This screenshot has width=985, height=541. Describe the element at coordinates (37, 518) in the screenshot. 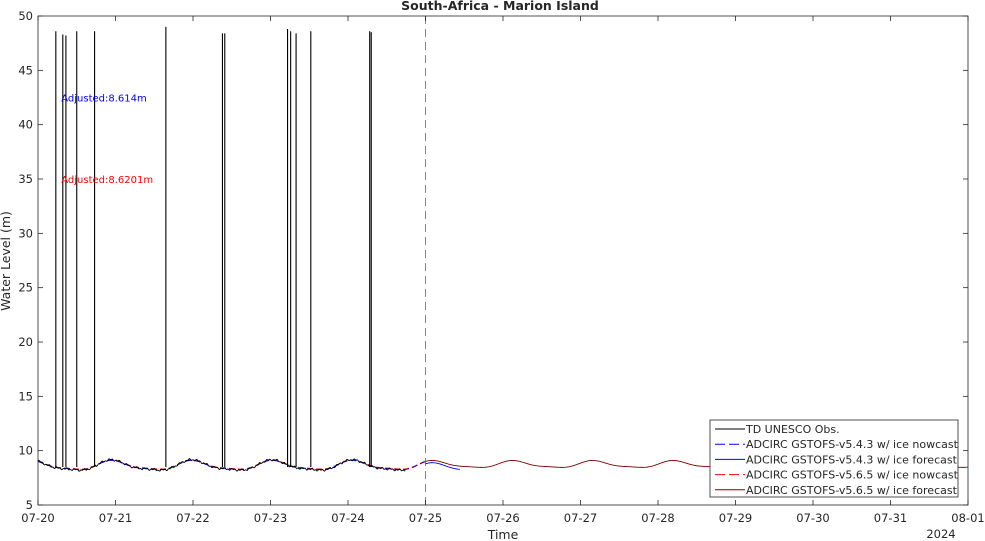

I see `x-tick-label: 07-20` at that location.